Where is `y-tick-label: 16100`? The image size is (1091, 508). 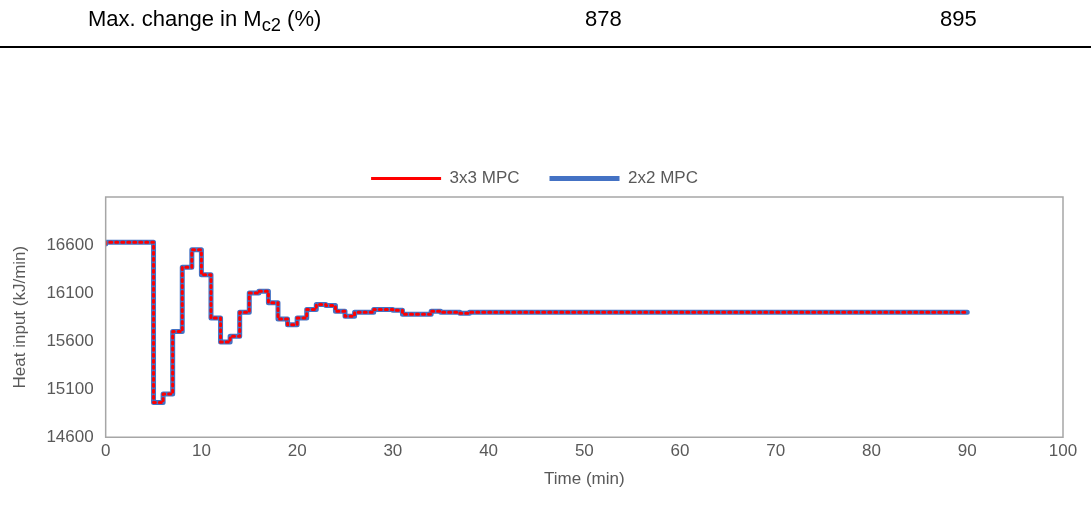
y-tick-label: 16100 is located at coordinates (70, 292).